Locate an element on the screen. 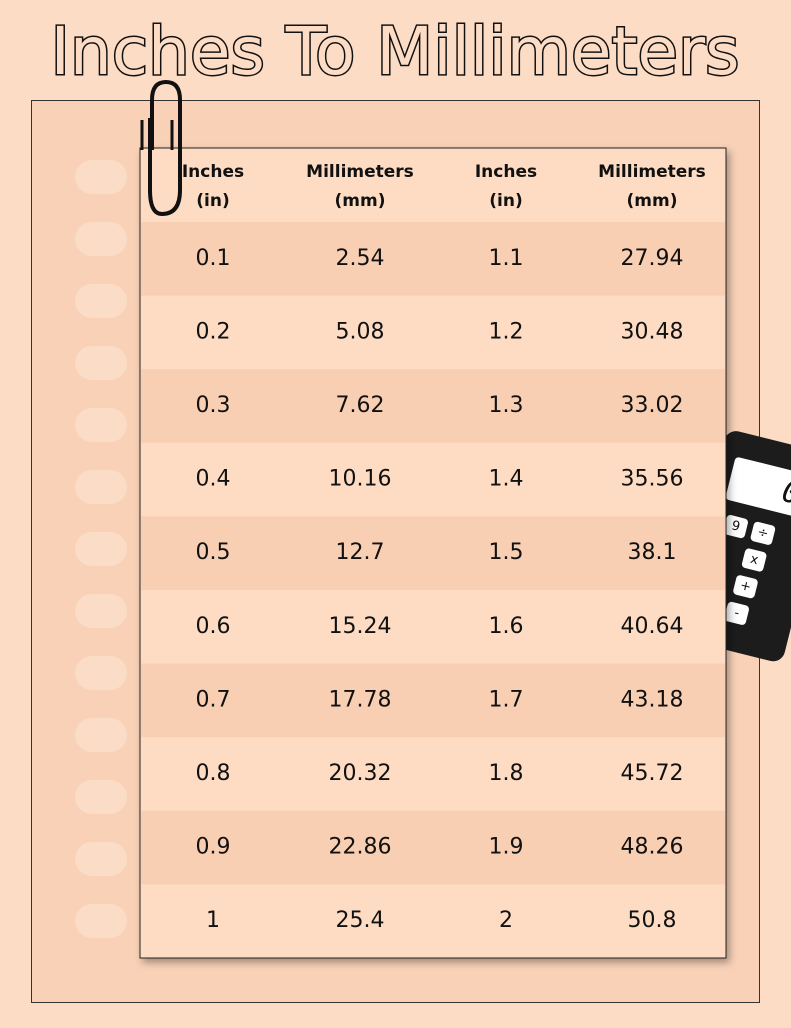  calculator-key-label: - is located at coordinates (737, 614).